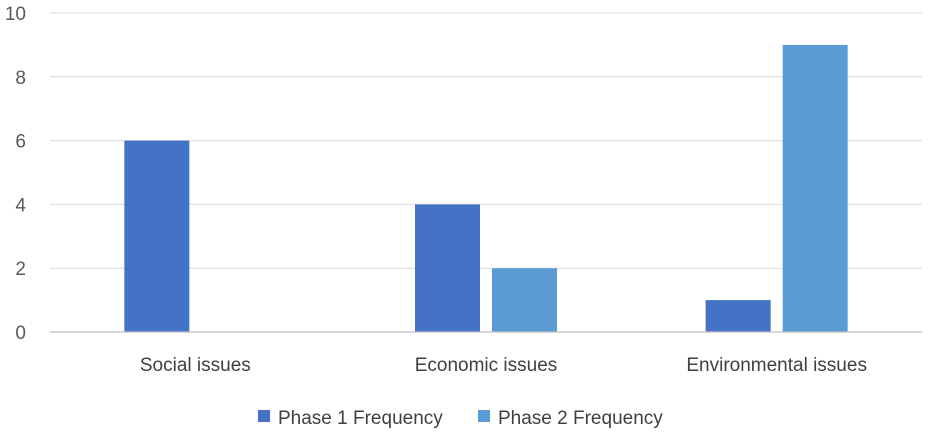  What do you see at coordinates (580, 418) in the screenshot?
I see `legend-label-2: Phase 2 Frequency` at bounding box center [580, 418].